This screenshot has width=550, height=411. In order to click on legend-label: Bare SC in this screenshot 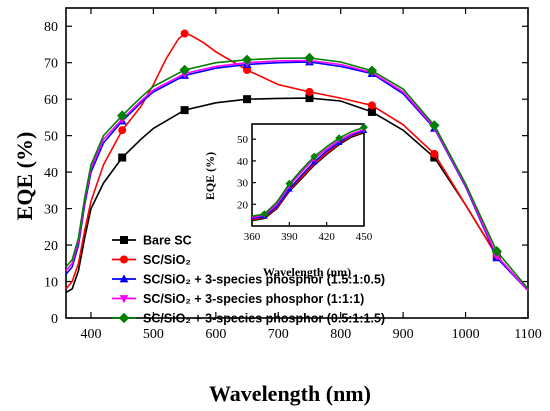, I will do `click(167, 241)`.